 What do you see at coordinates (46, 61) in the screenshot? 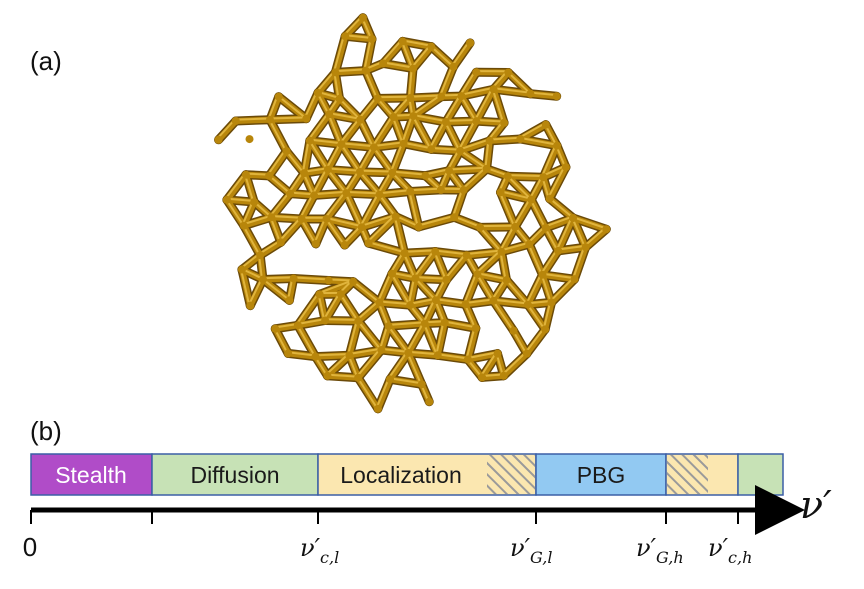
I see `panel-label-a: (a)` at bounding box center [46, 61].